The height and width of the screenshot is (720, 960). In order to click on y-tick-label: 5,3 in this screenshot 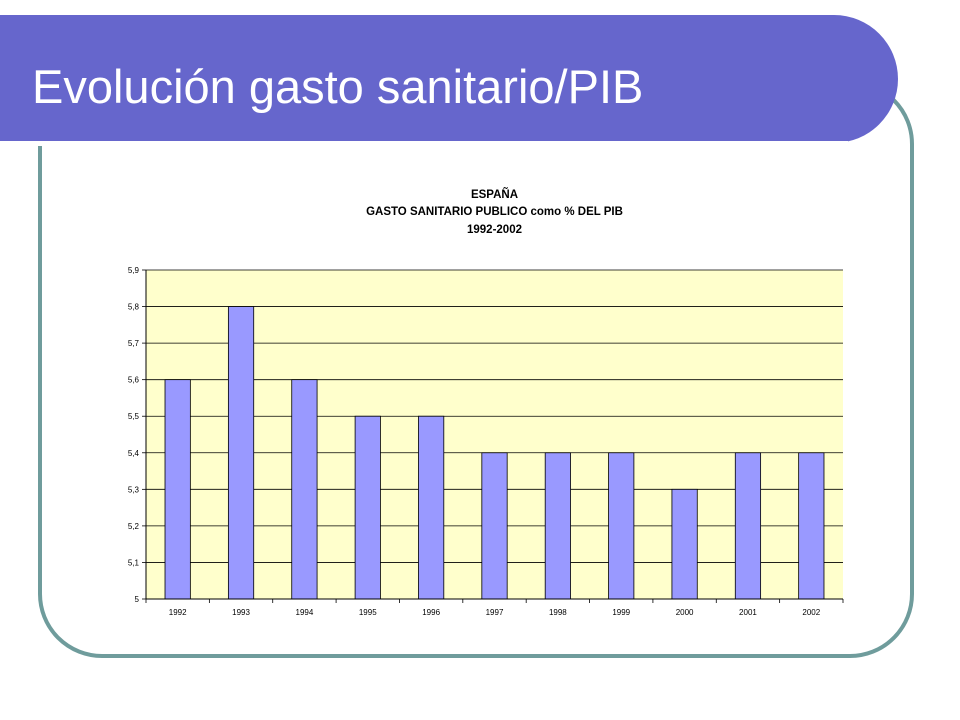, I will do `click(134, 489)`.